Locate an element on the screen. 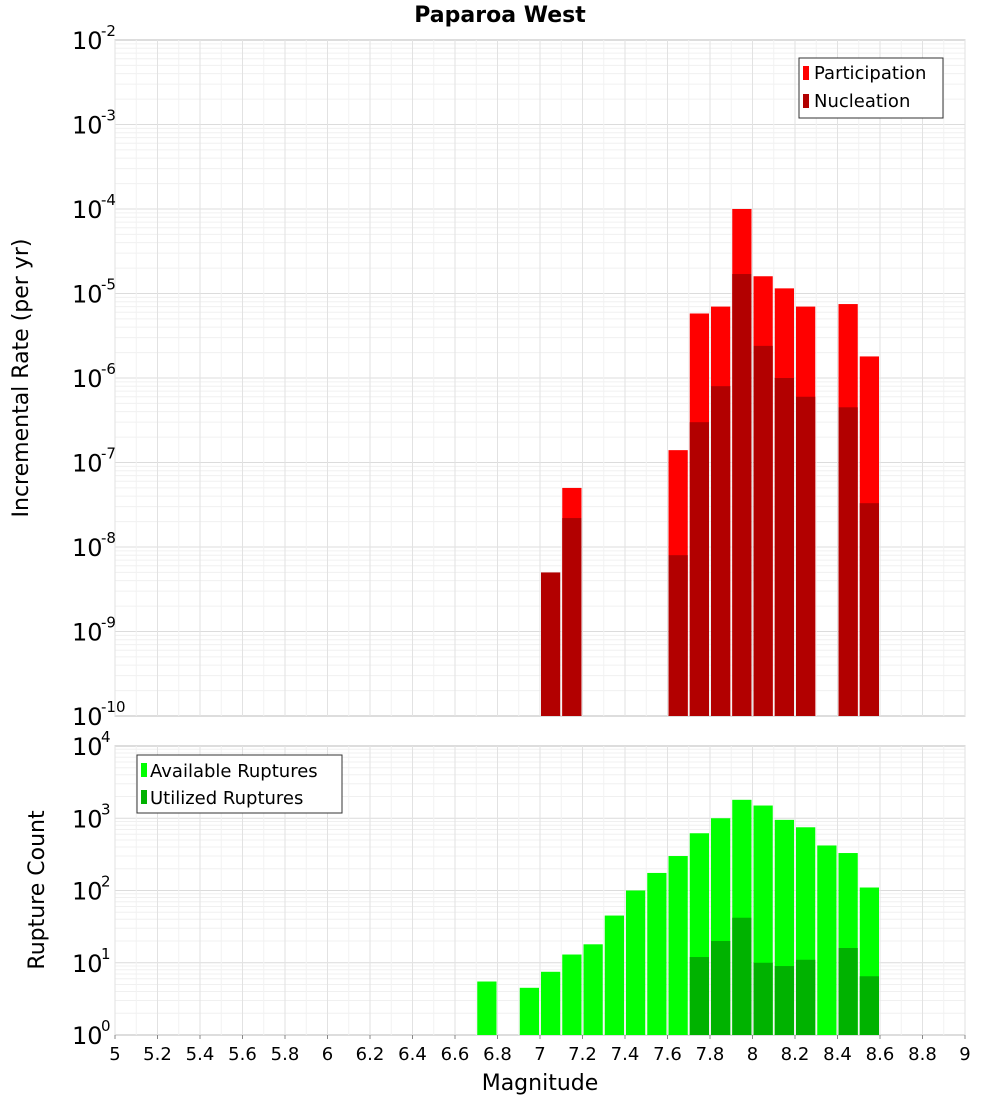  y-tick-exponent: 0 is located at coordinates (106, 1026).